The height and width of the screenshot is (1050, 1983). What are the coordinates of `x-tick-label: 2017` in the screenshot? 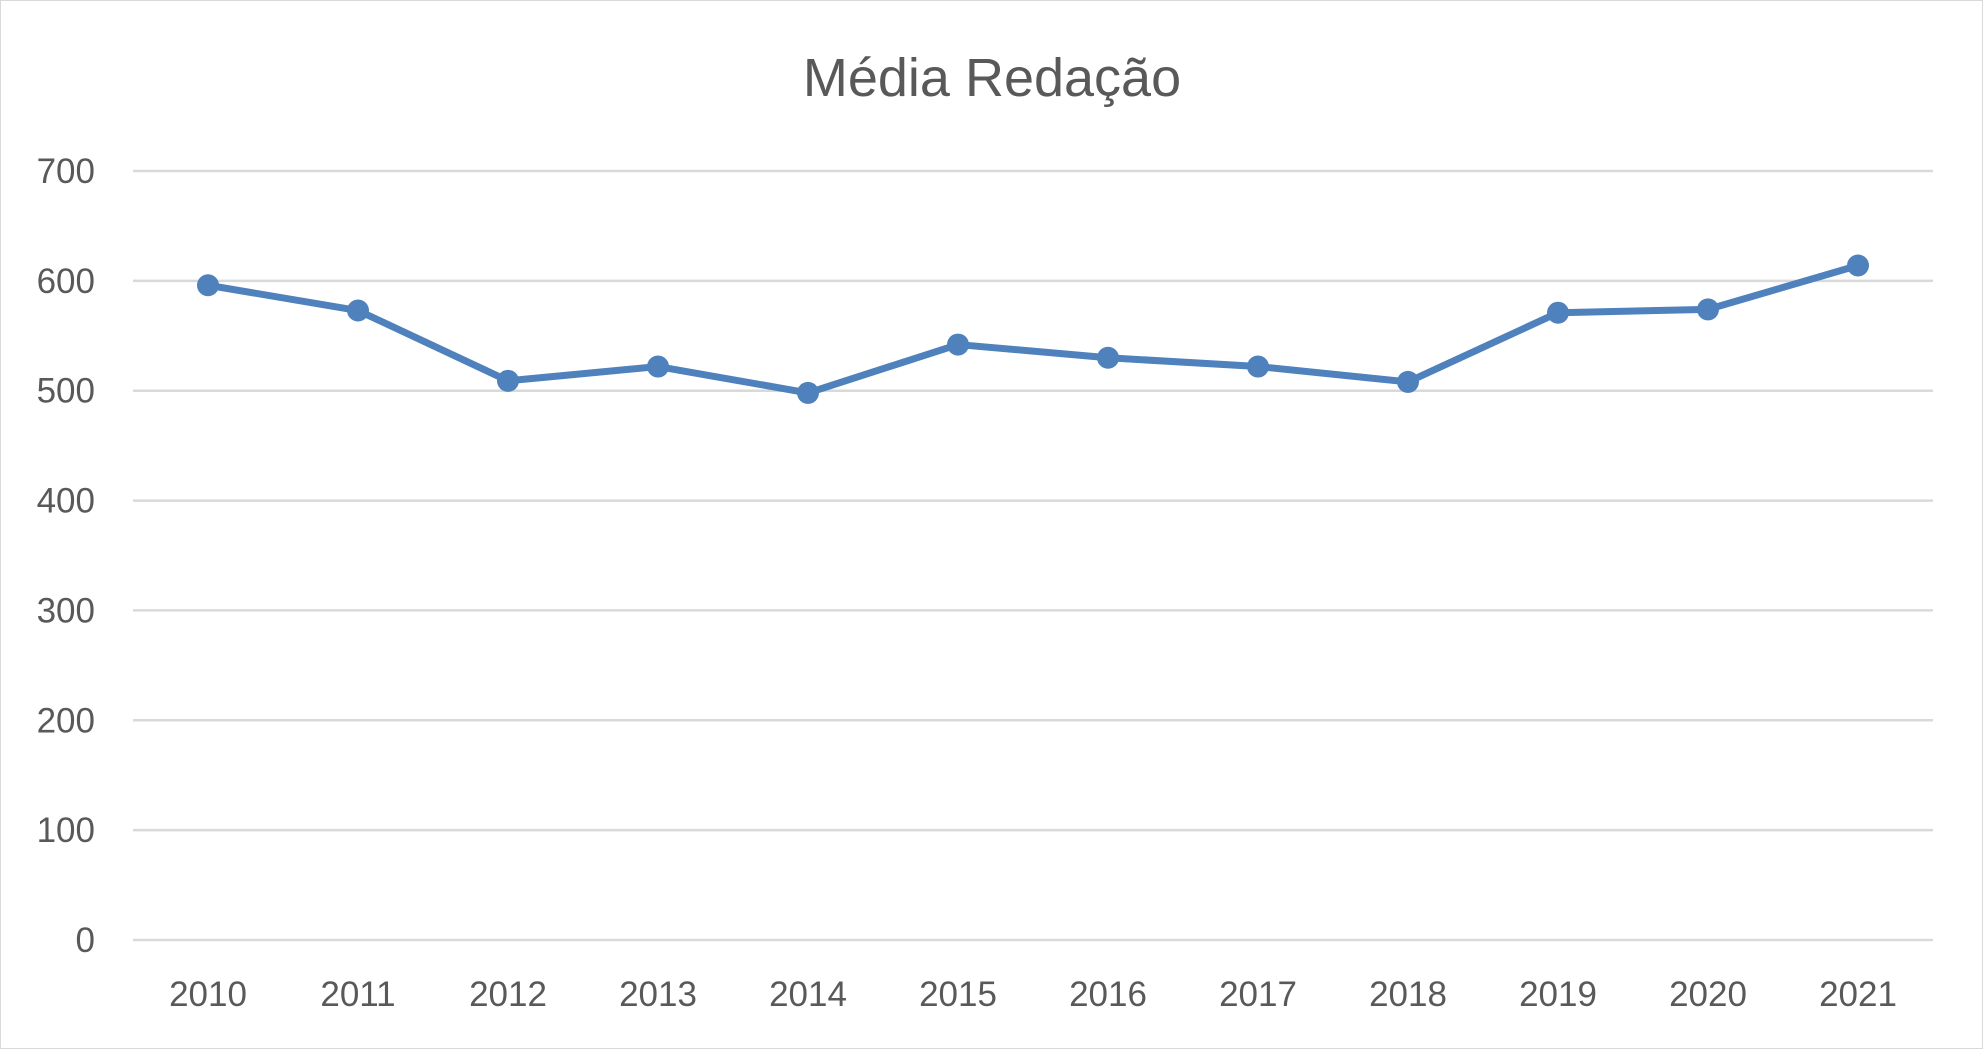 It's located at (1258, 994).